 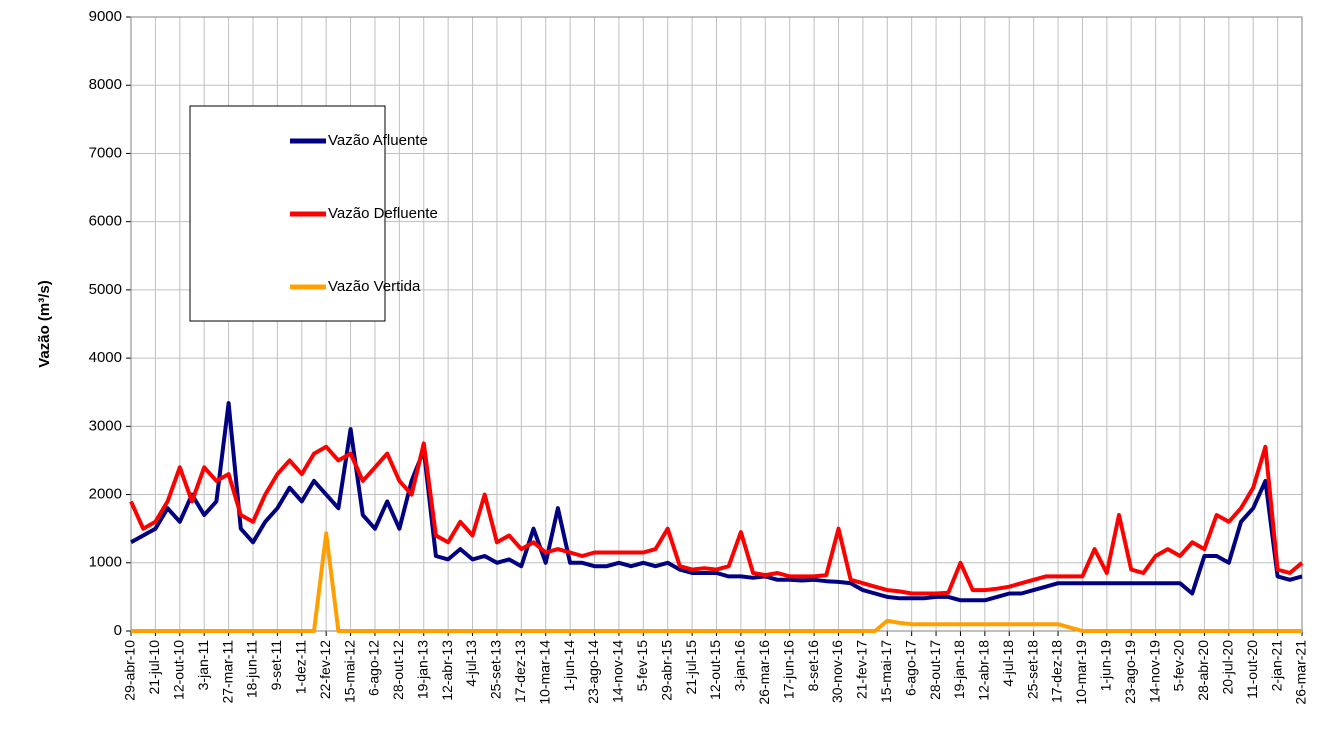 What do you see at coordinates (44, 324) in the screenshot?
I see `y-axis-label: Vazão (m³/s)` at bounding box center [44, 324].